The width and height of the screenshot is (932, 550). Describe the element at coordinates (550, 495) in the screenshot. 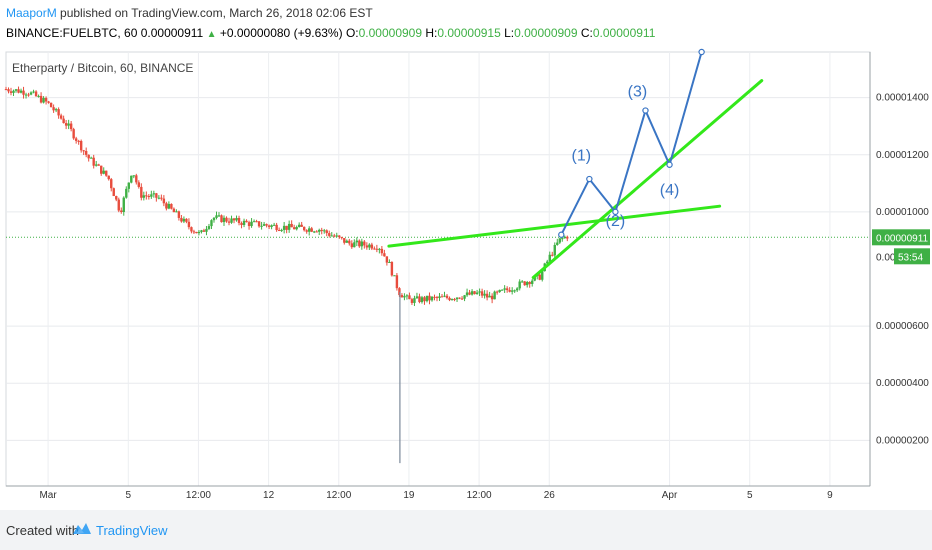

I see `x-tick-label: 26` at that location.